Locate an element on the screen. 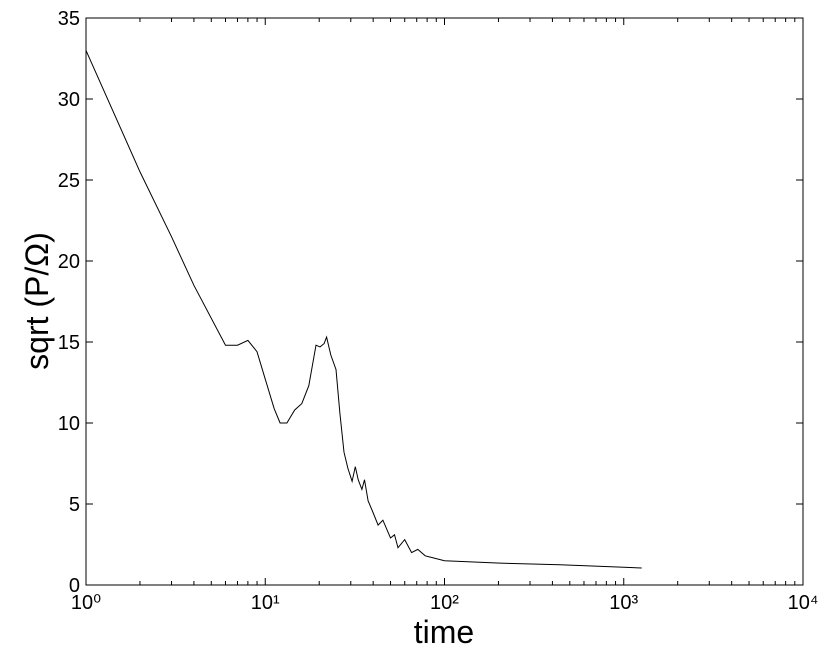  y-tick-label: 0 is located at coordinates (74, 586).